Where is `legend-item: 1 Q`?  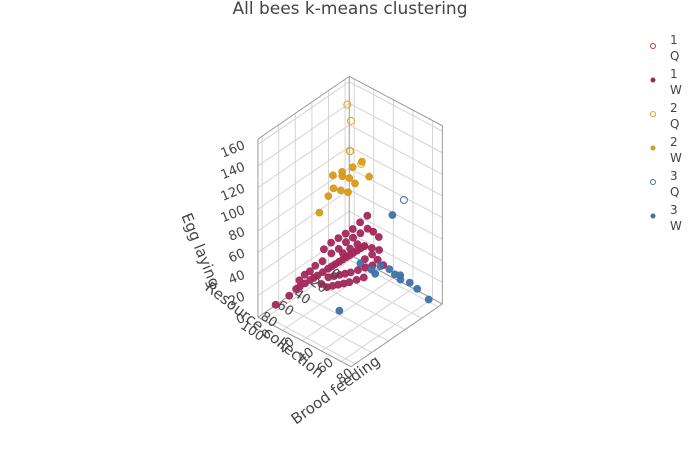 legend-item: 1 Q is located at coordinates (670, 49).